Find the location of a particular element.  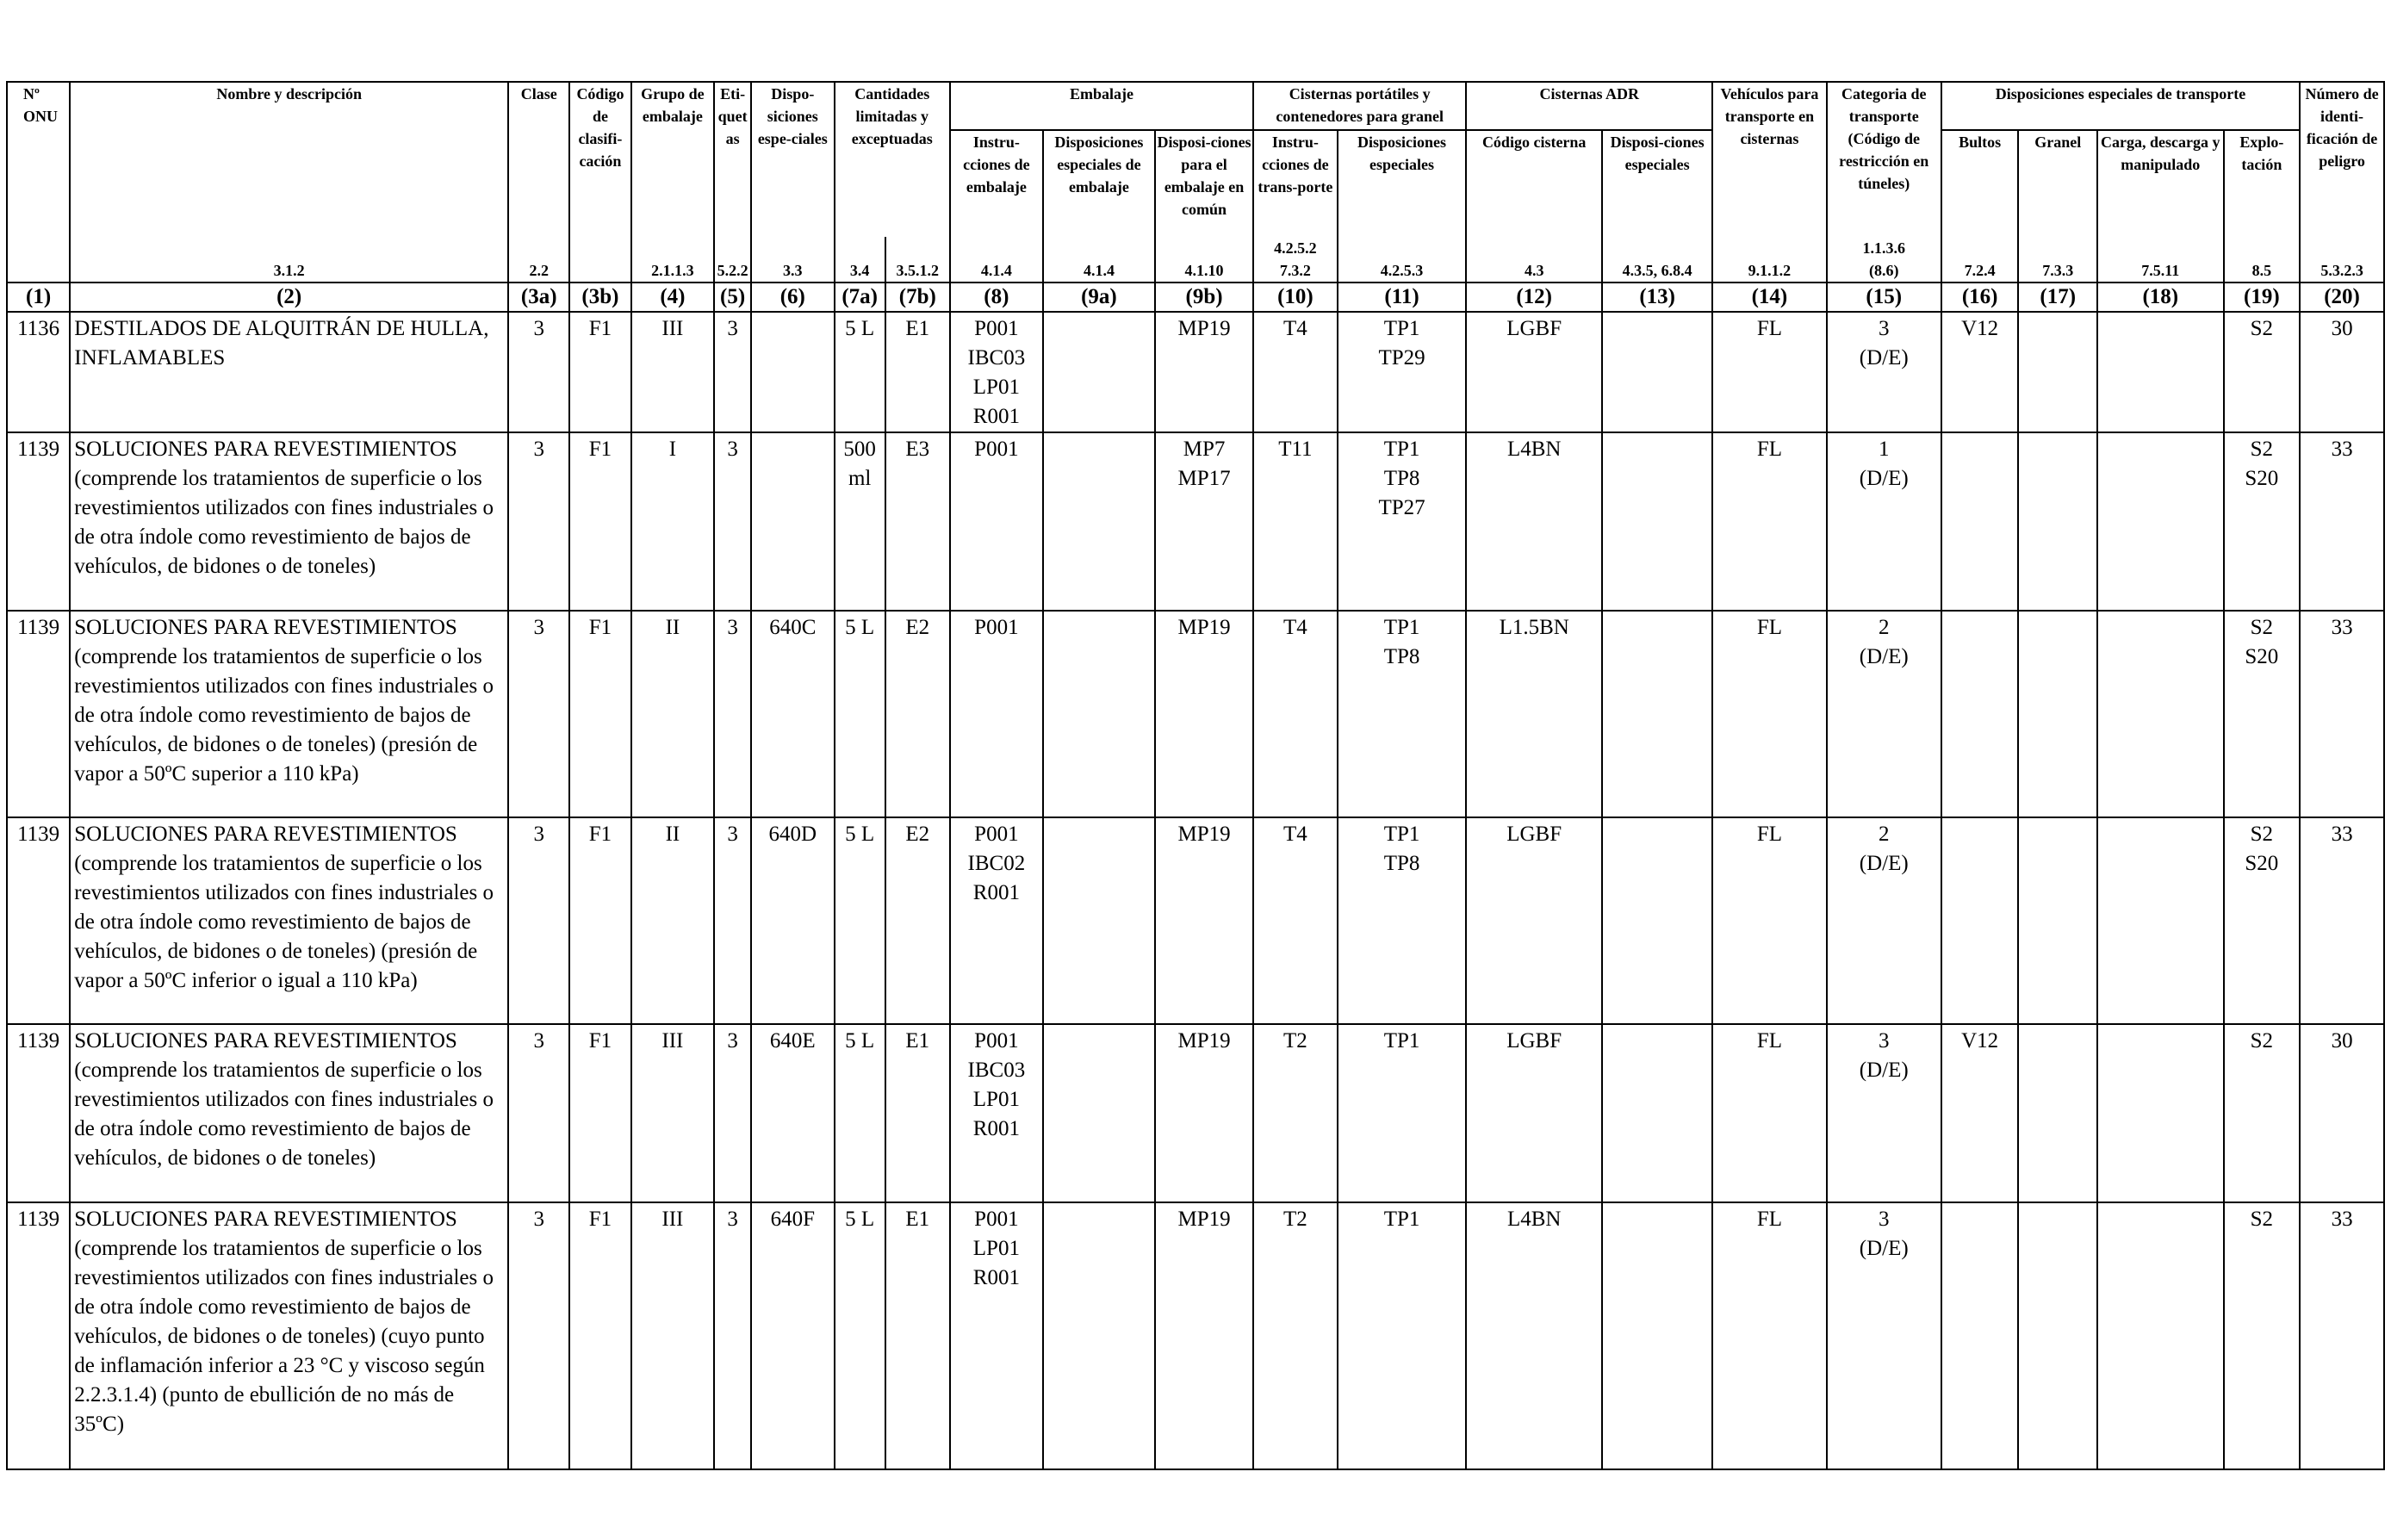

packing-group: I is located at coordinates (672, 449).